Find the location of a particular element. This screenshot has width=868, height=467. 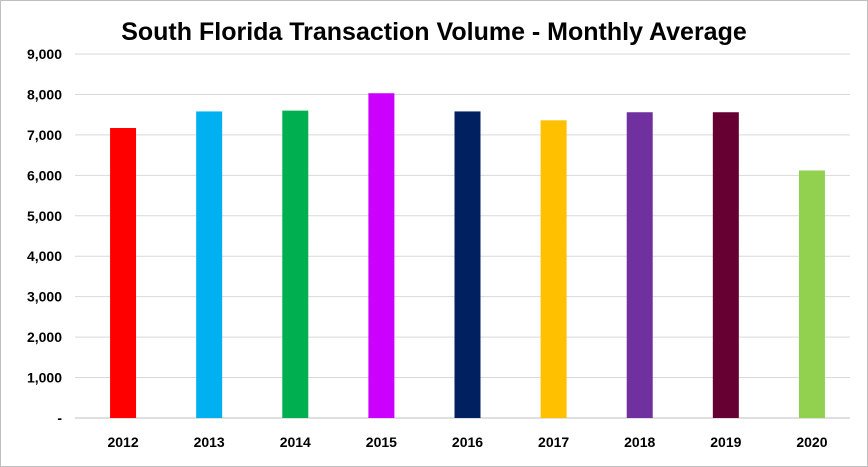

x-tick-label: 2016 is located at coordinates (467, 442).